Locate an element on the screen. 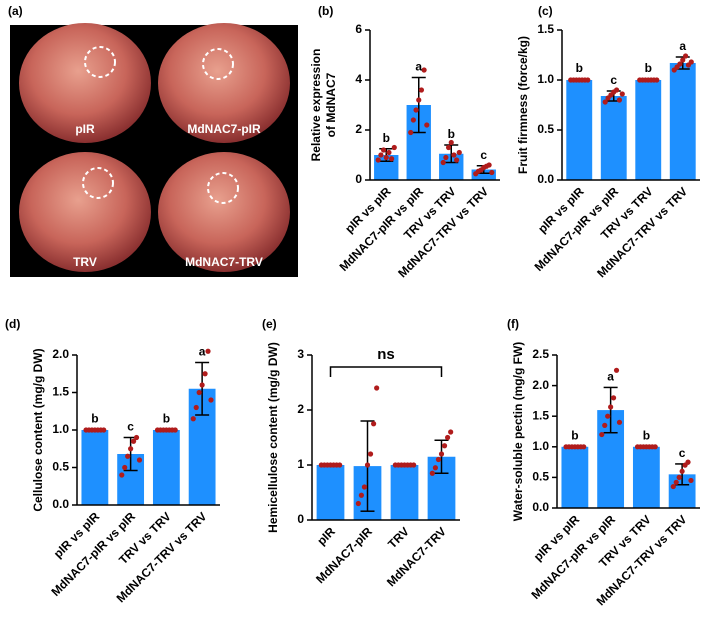 Image resolution: width=709 pixels, height=637 pixels. apple: pIR is located at coordinates (85, 83).